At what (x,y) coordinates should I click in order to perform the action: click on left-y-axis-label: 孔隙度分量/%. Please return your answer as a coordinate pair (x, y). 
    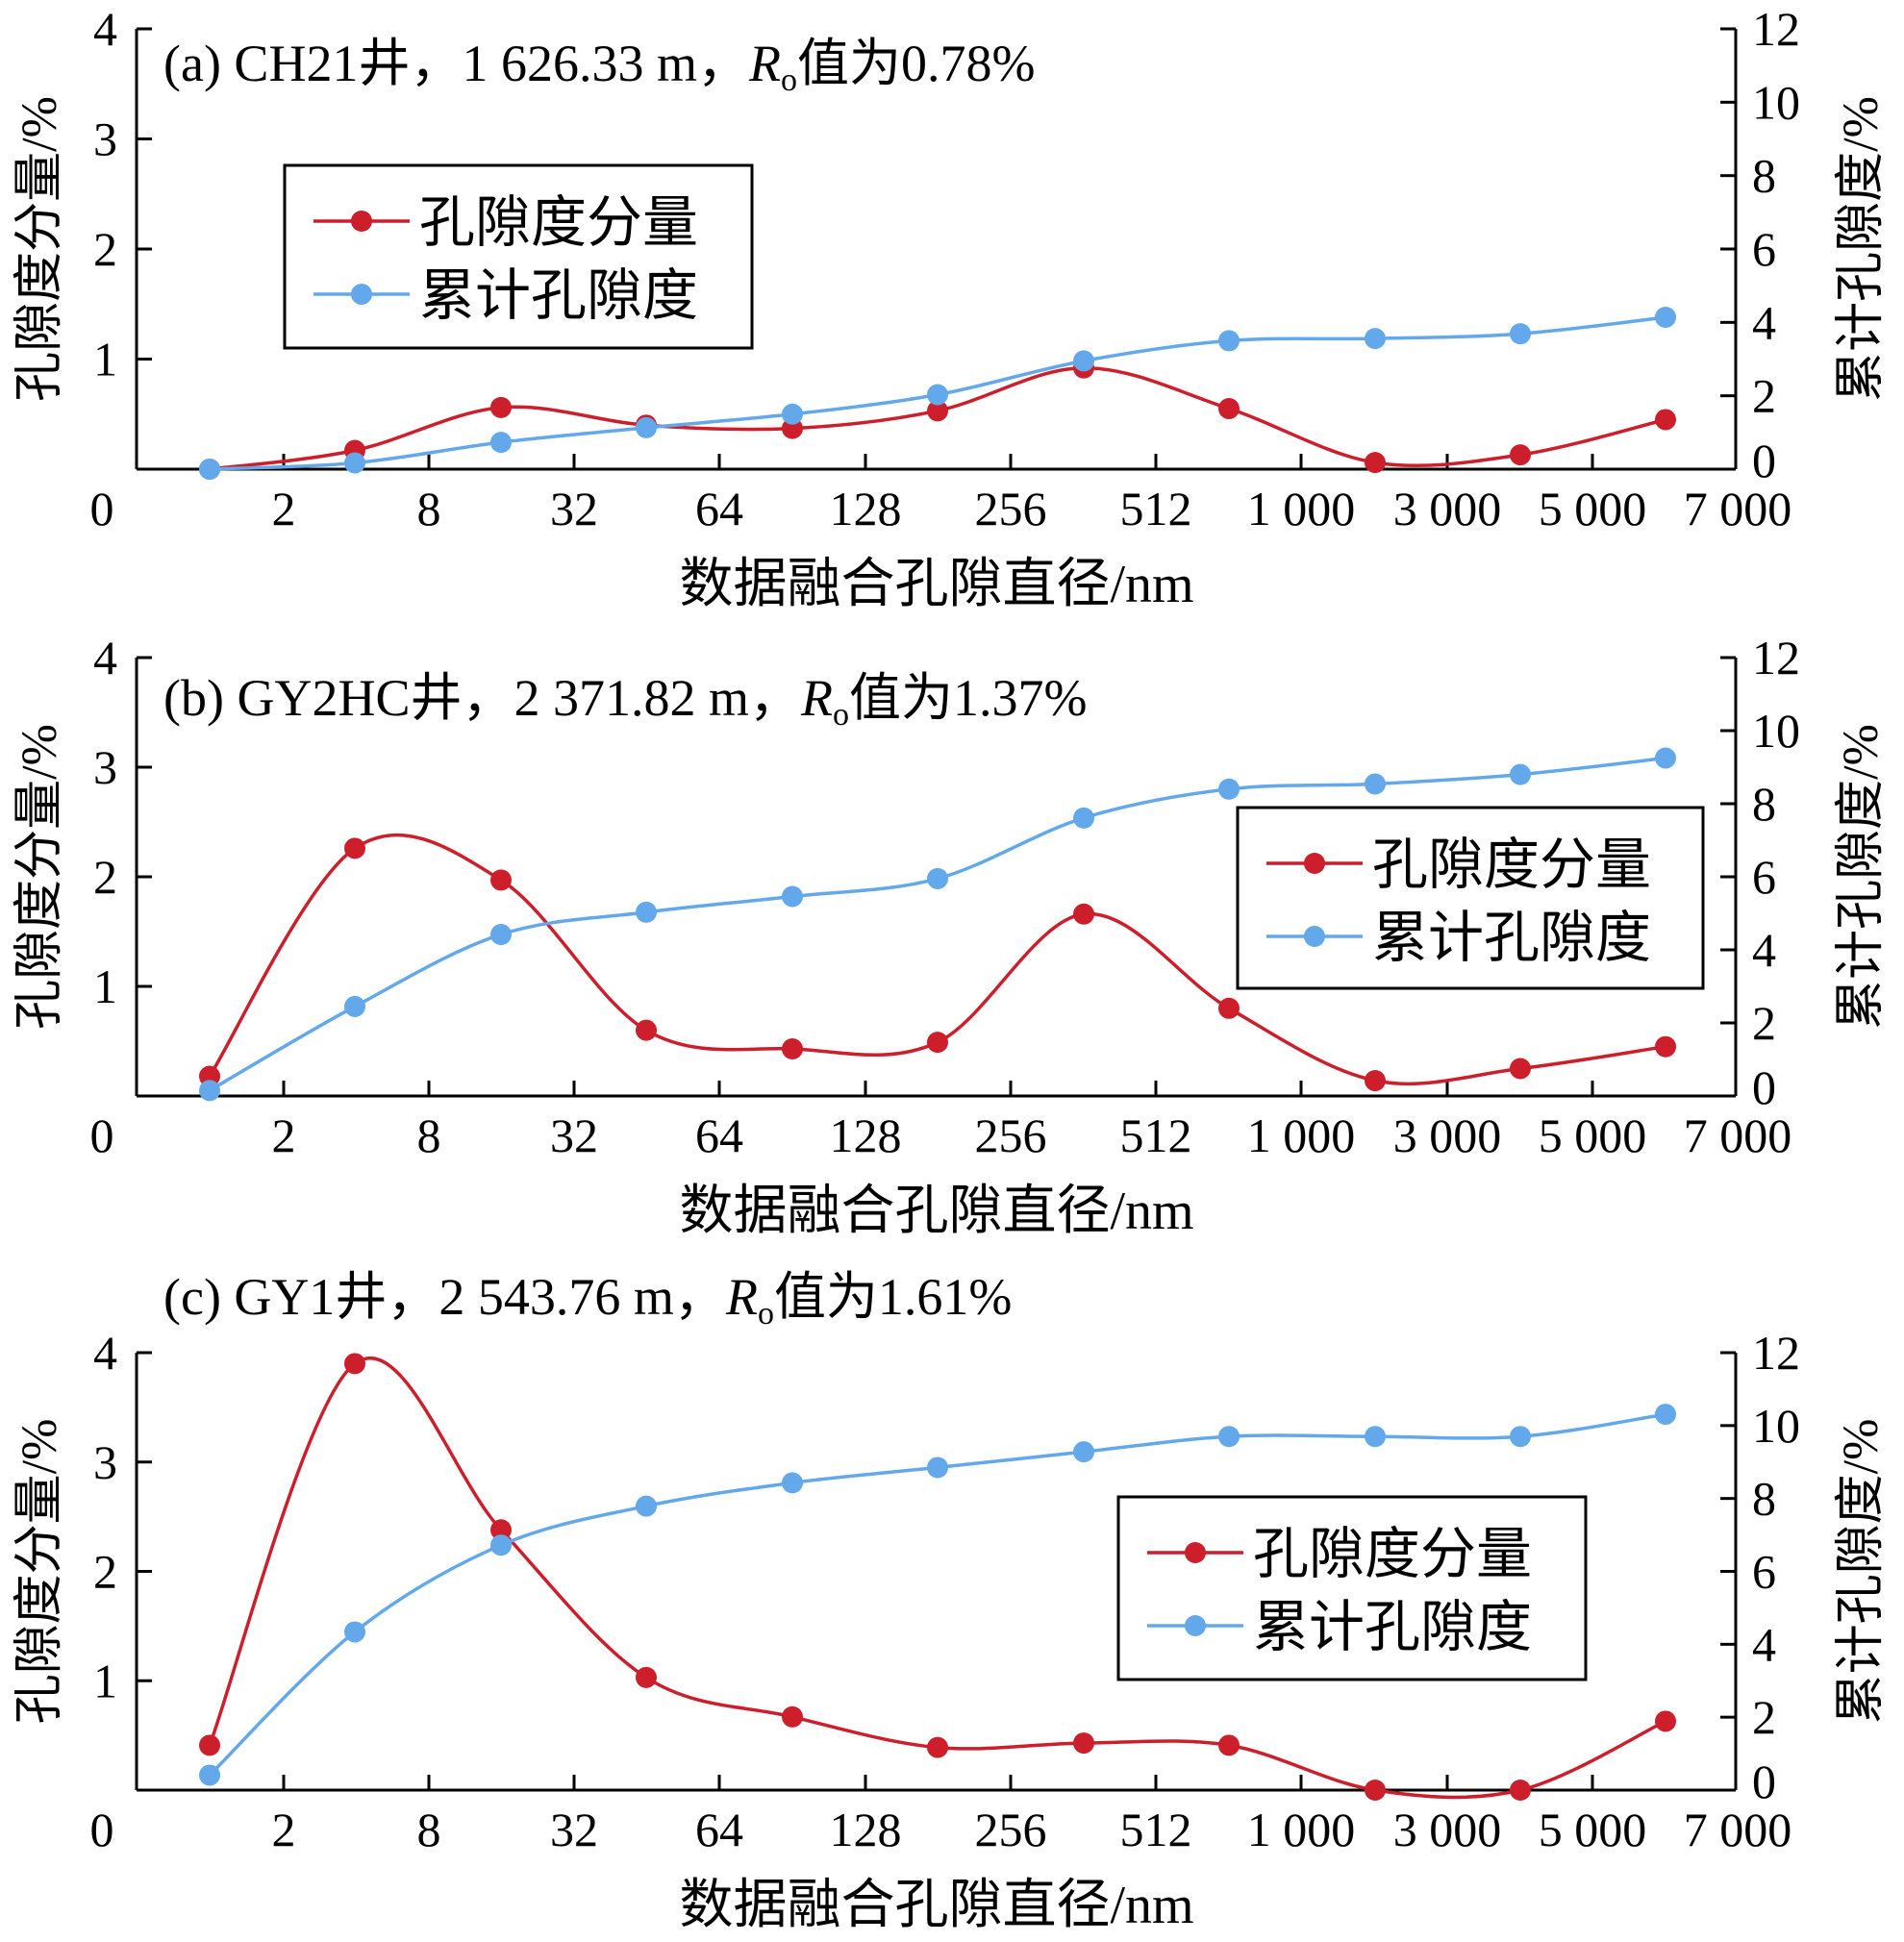
    Looking at the image, I should click on (40, 877).